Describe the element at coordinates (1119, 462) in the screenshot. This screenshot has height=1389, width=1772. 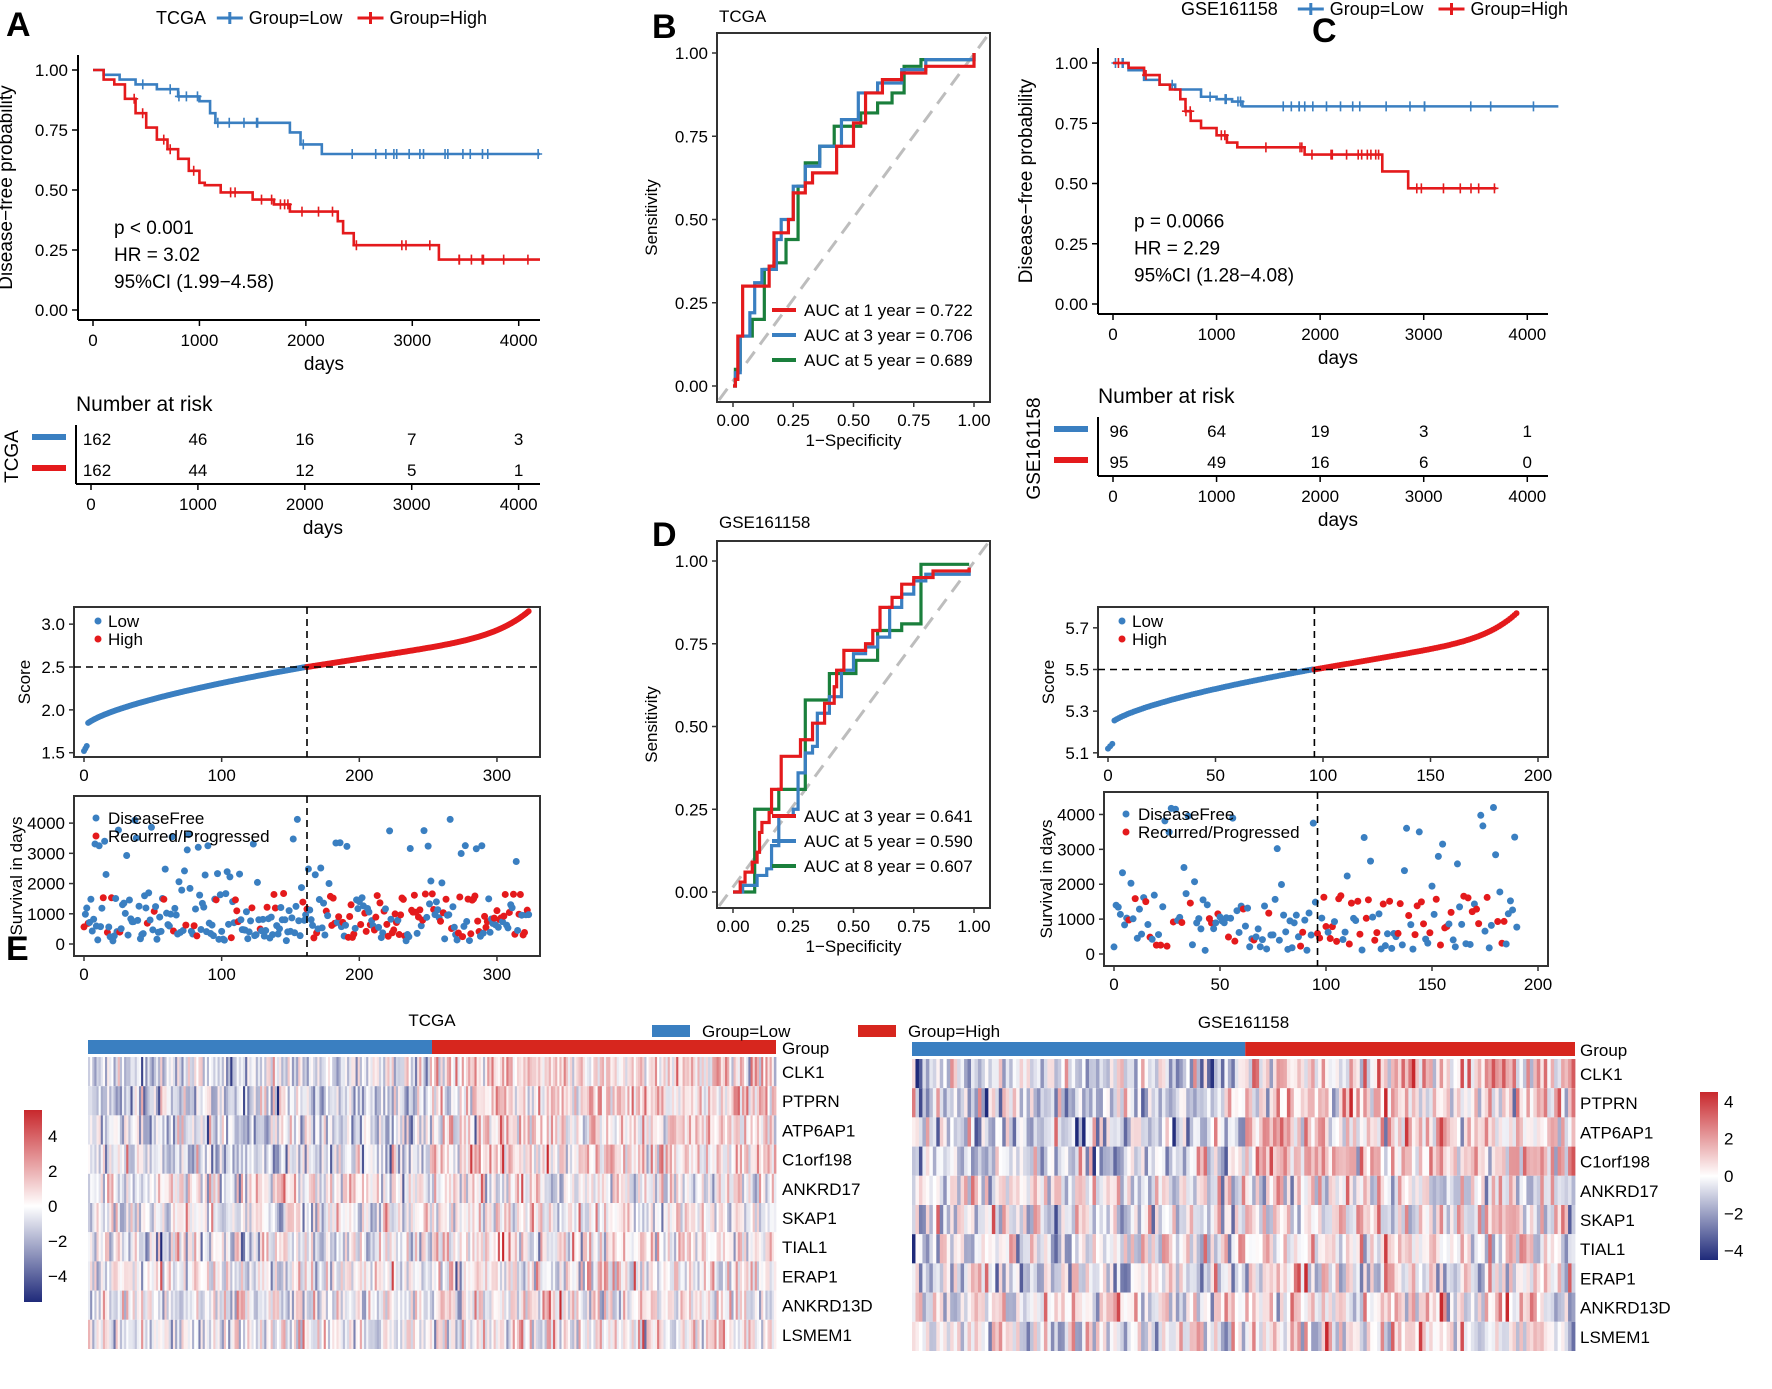
I see `risk-count: 95` at that location.